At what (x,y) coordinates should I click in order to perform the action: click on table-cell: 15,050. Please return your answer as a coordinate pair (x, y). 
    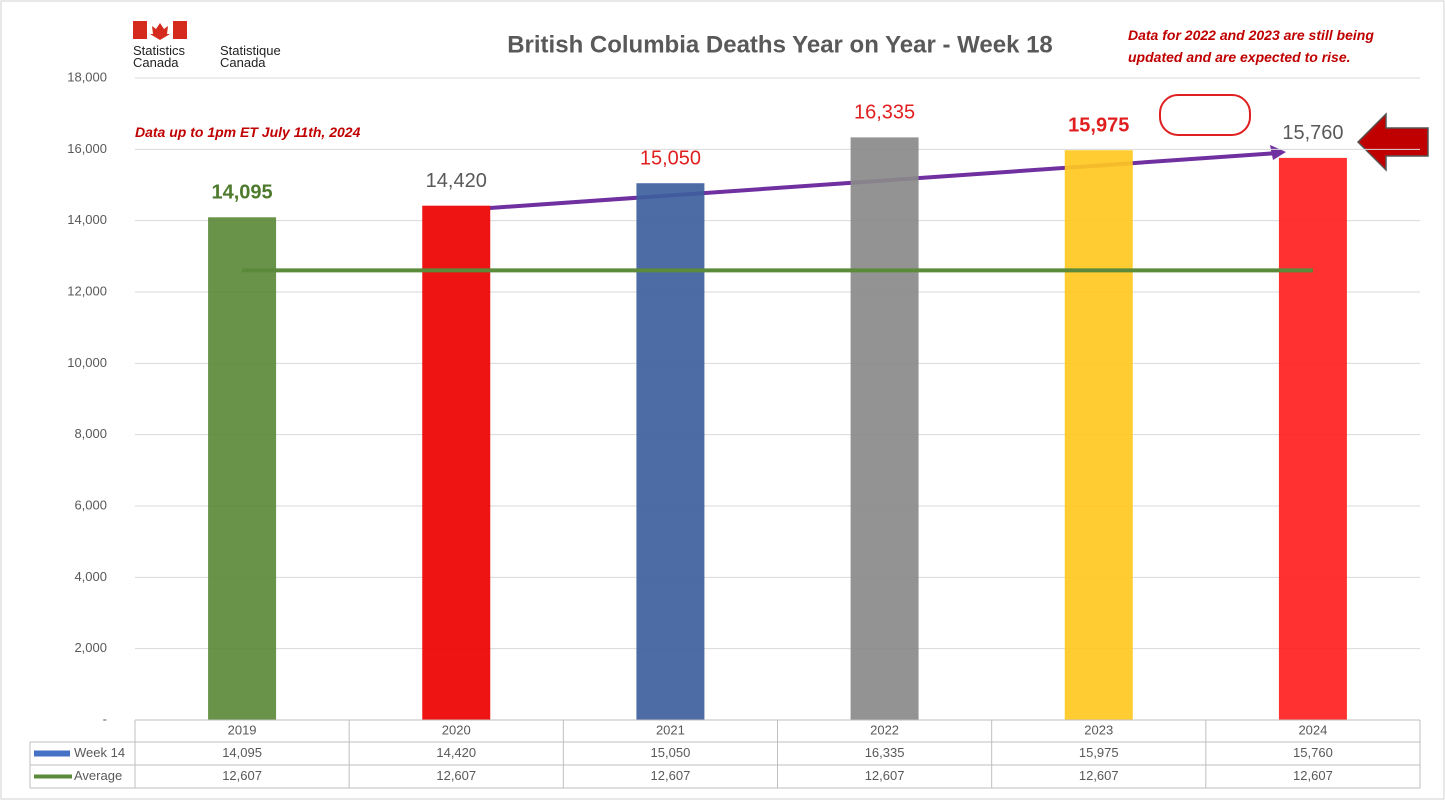
    Looking at the image, I should click on (671, 752).